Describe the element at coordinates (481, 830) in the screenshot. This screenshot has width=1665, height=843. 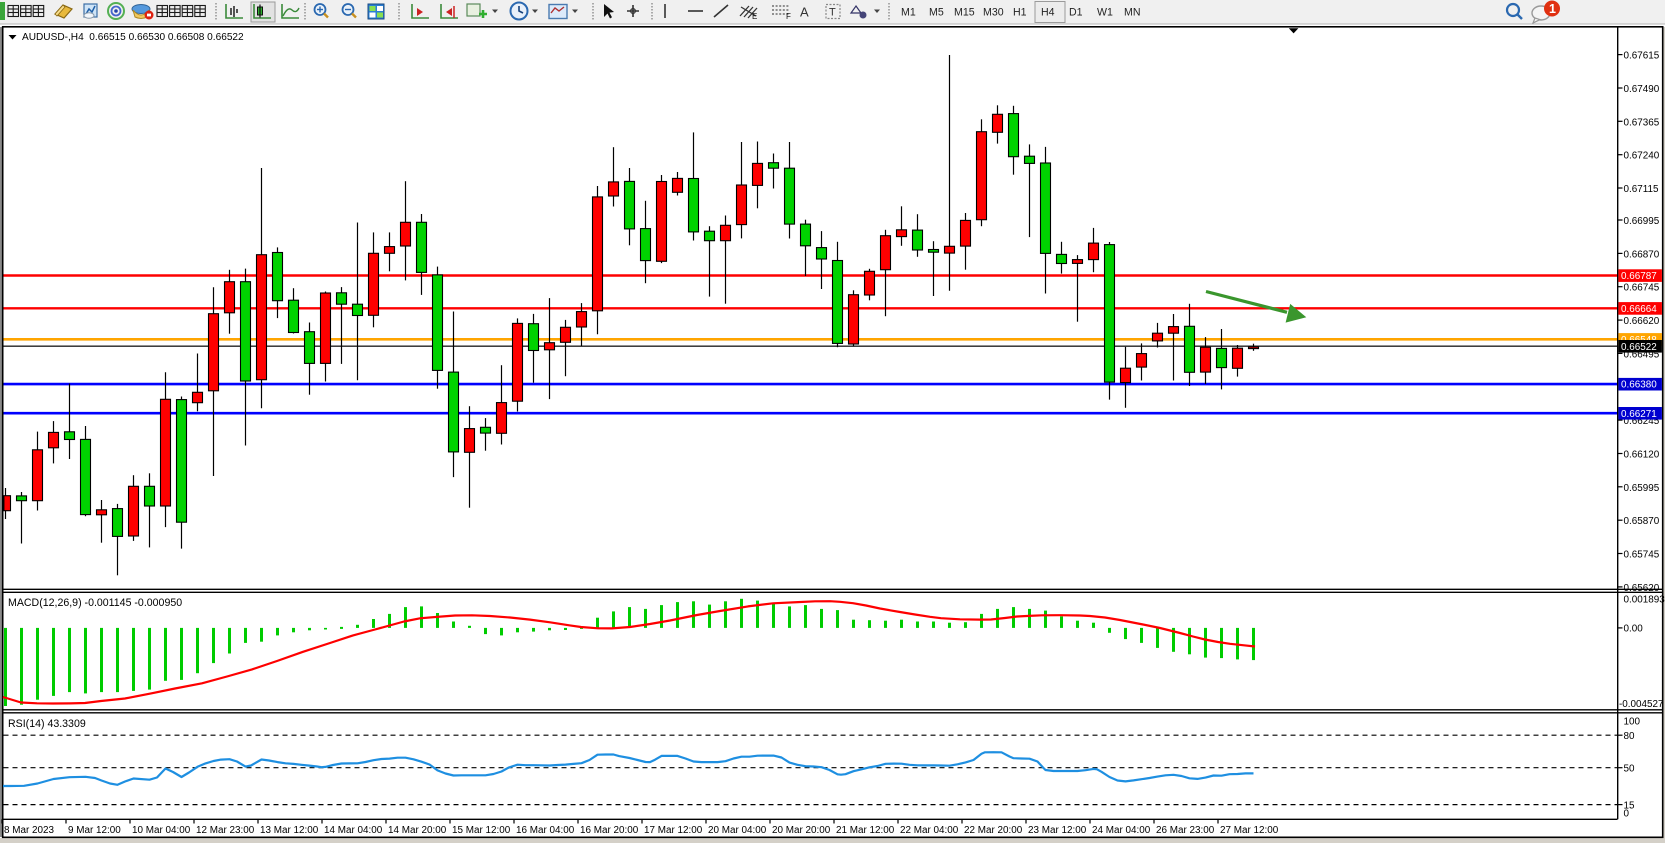
I see `svg-text: 15 Mar 12:00` at that location.